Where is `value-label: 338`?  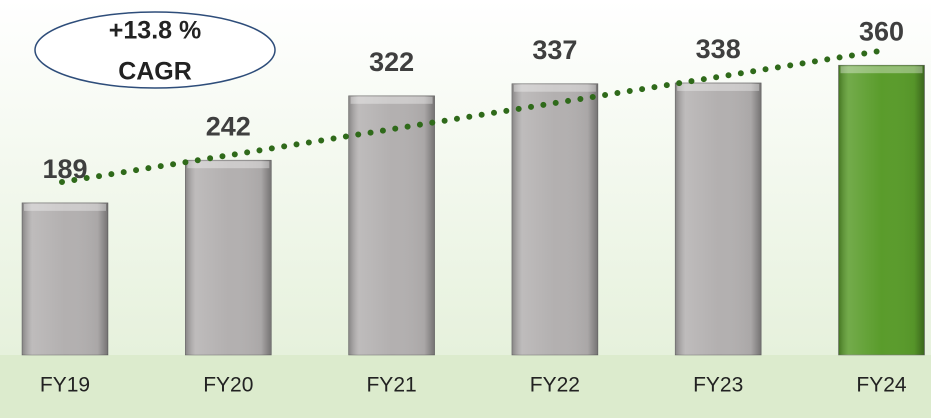 value-label: 338 is located at coordinates (718, 49).